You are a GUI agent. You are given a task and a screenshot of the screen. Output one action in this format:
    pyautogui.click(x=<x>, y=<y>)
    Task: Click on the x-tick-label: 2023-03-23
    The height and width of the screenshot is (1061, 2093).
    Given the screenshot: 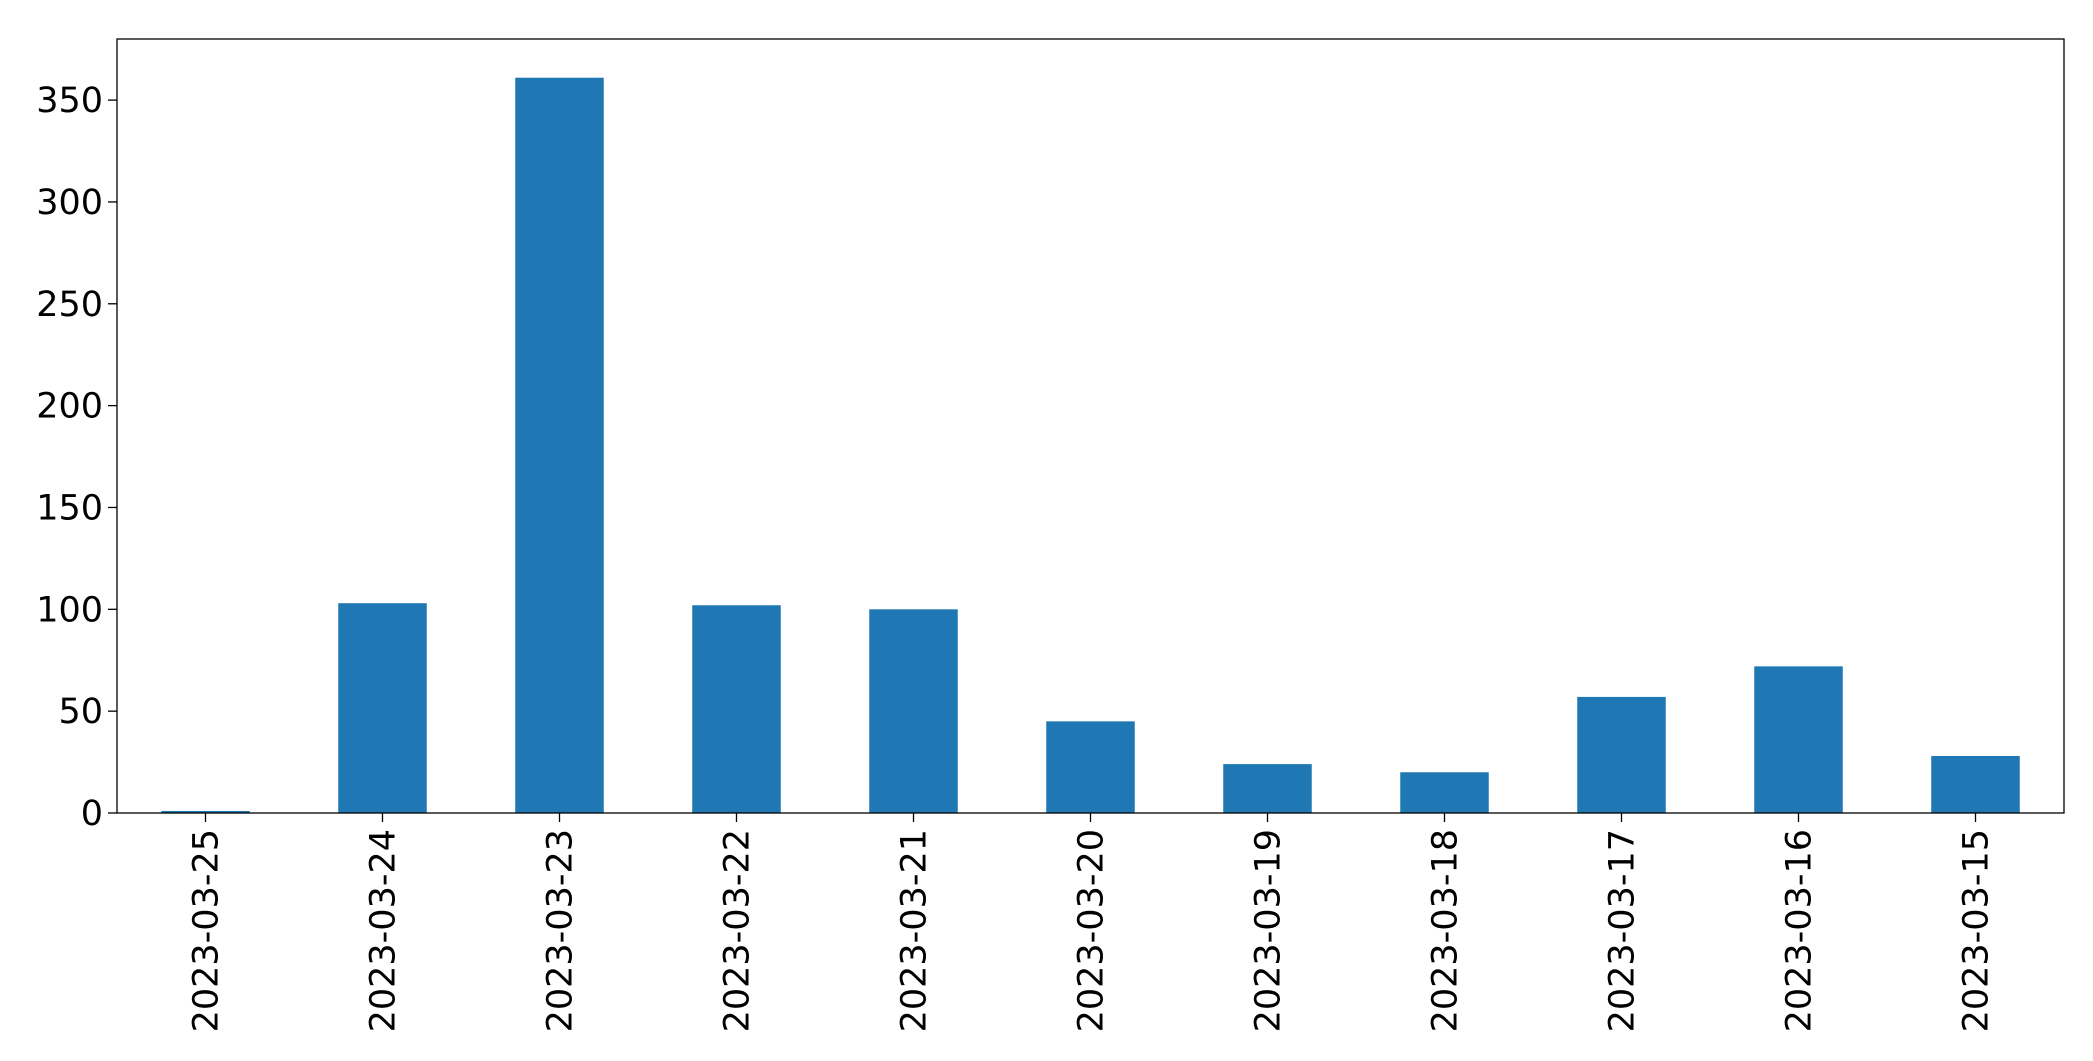 What is the action you would take?
    pyautogui.click(x=561, y=930)
    